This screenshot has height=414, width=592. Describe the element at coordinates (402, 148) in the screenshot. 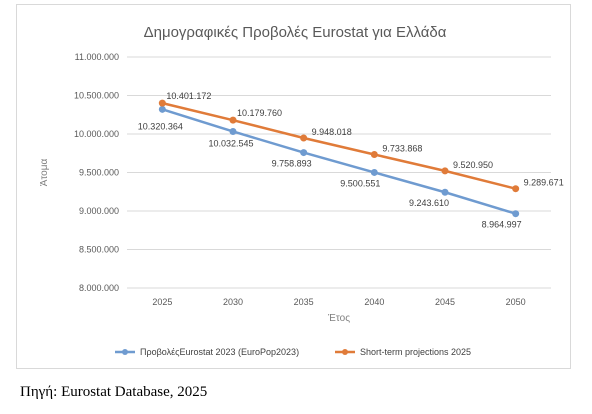

I see `data-label: 9.733.868` at that location.